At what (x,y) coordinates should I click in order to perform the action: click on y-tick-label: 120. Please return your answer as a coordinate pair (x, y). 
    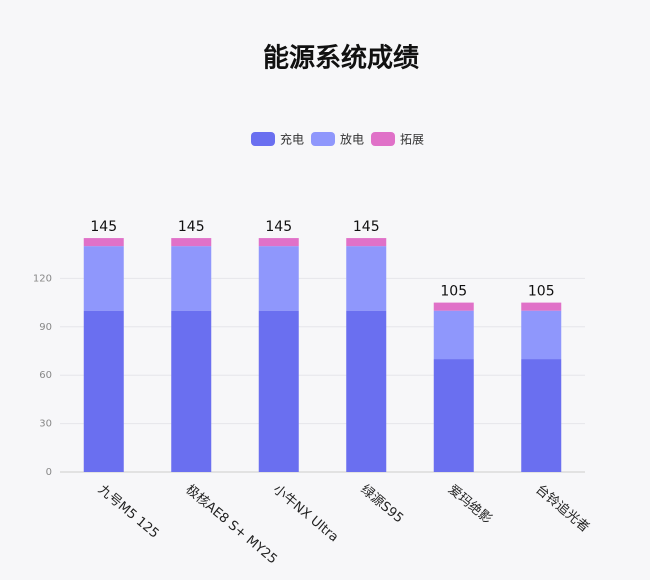
    Looking at the image, I should click on (42, 278).